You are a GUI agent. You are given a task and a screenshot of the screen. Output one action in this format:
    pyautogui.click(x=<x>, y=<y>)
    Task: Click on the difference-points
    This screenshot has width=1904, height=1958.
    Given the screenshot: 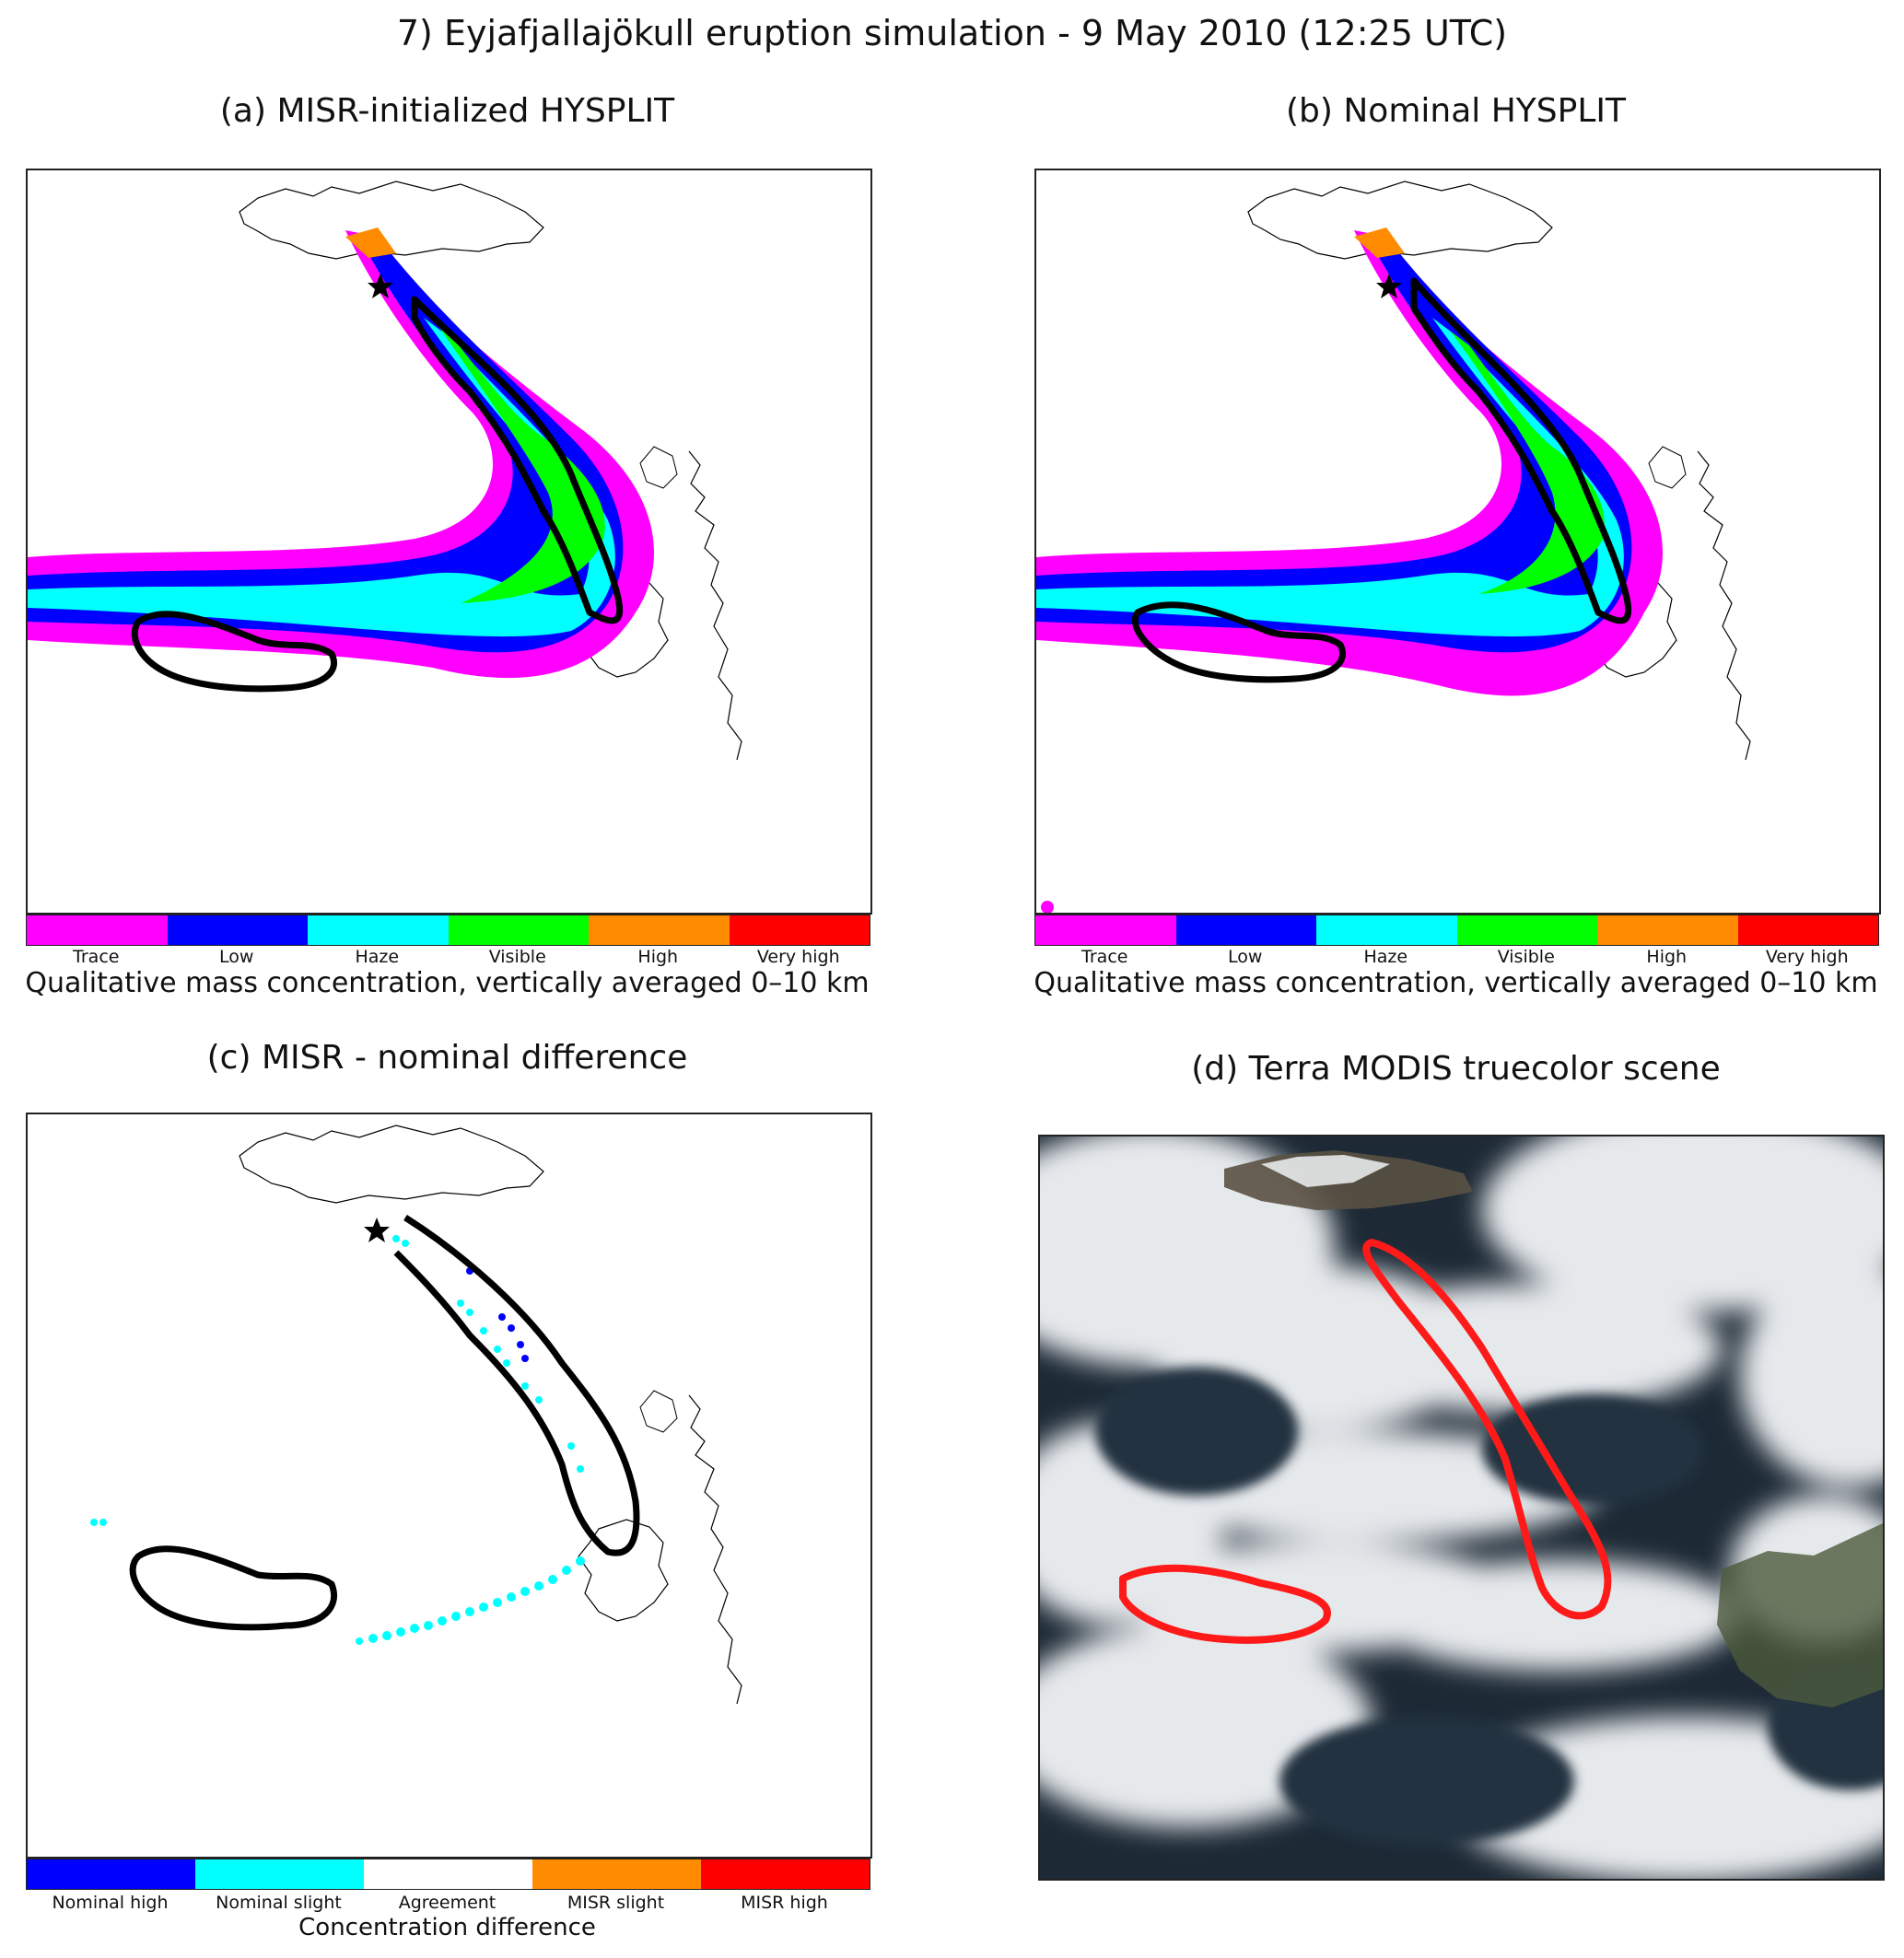 What is the action you would take?
    pyautogui.click(x=337, y=1440)
    